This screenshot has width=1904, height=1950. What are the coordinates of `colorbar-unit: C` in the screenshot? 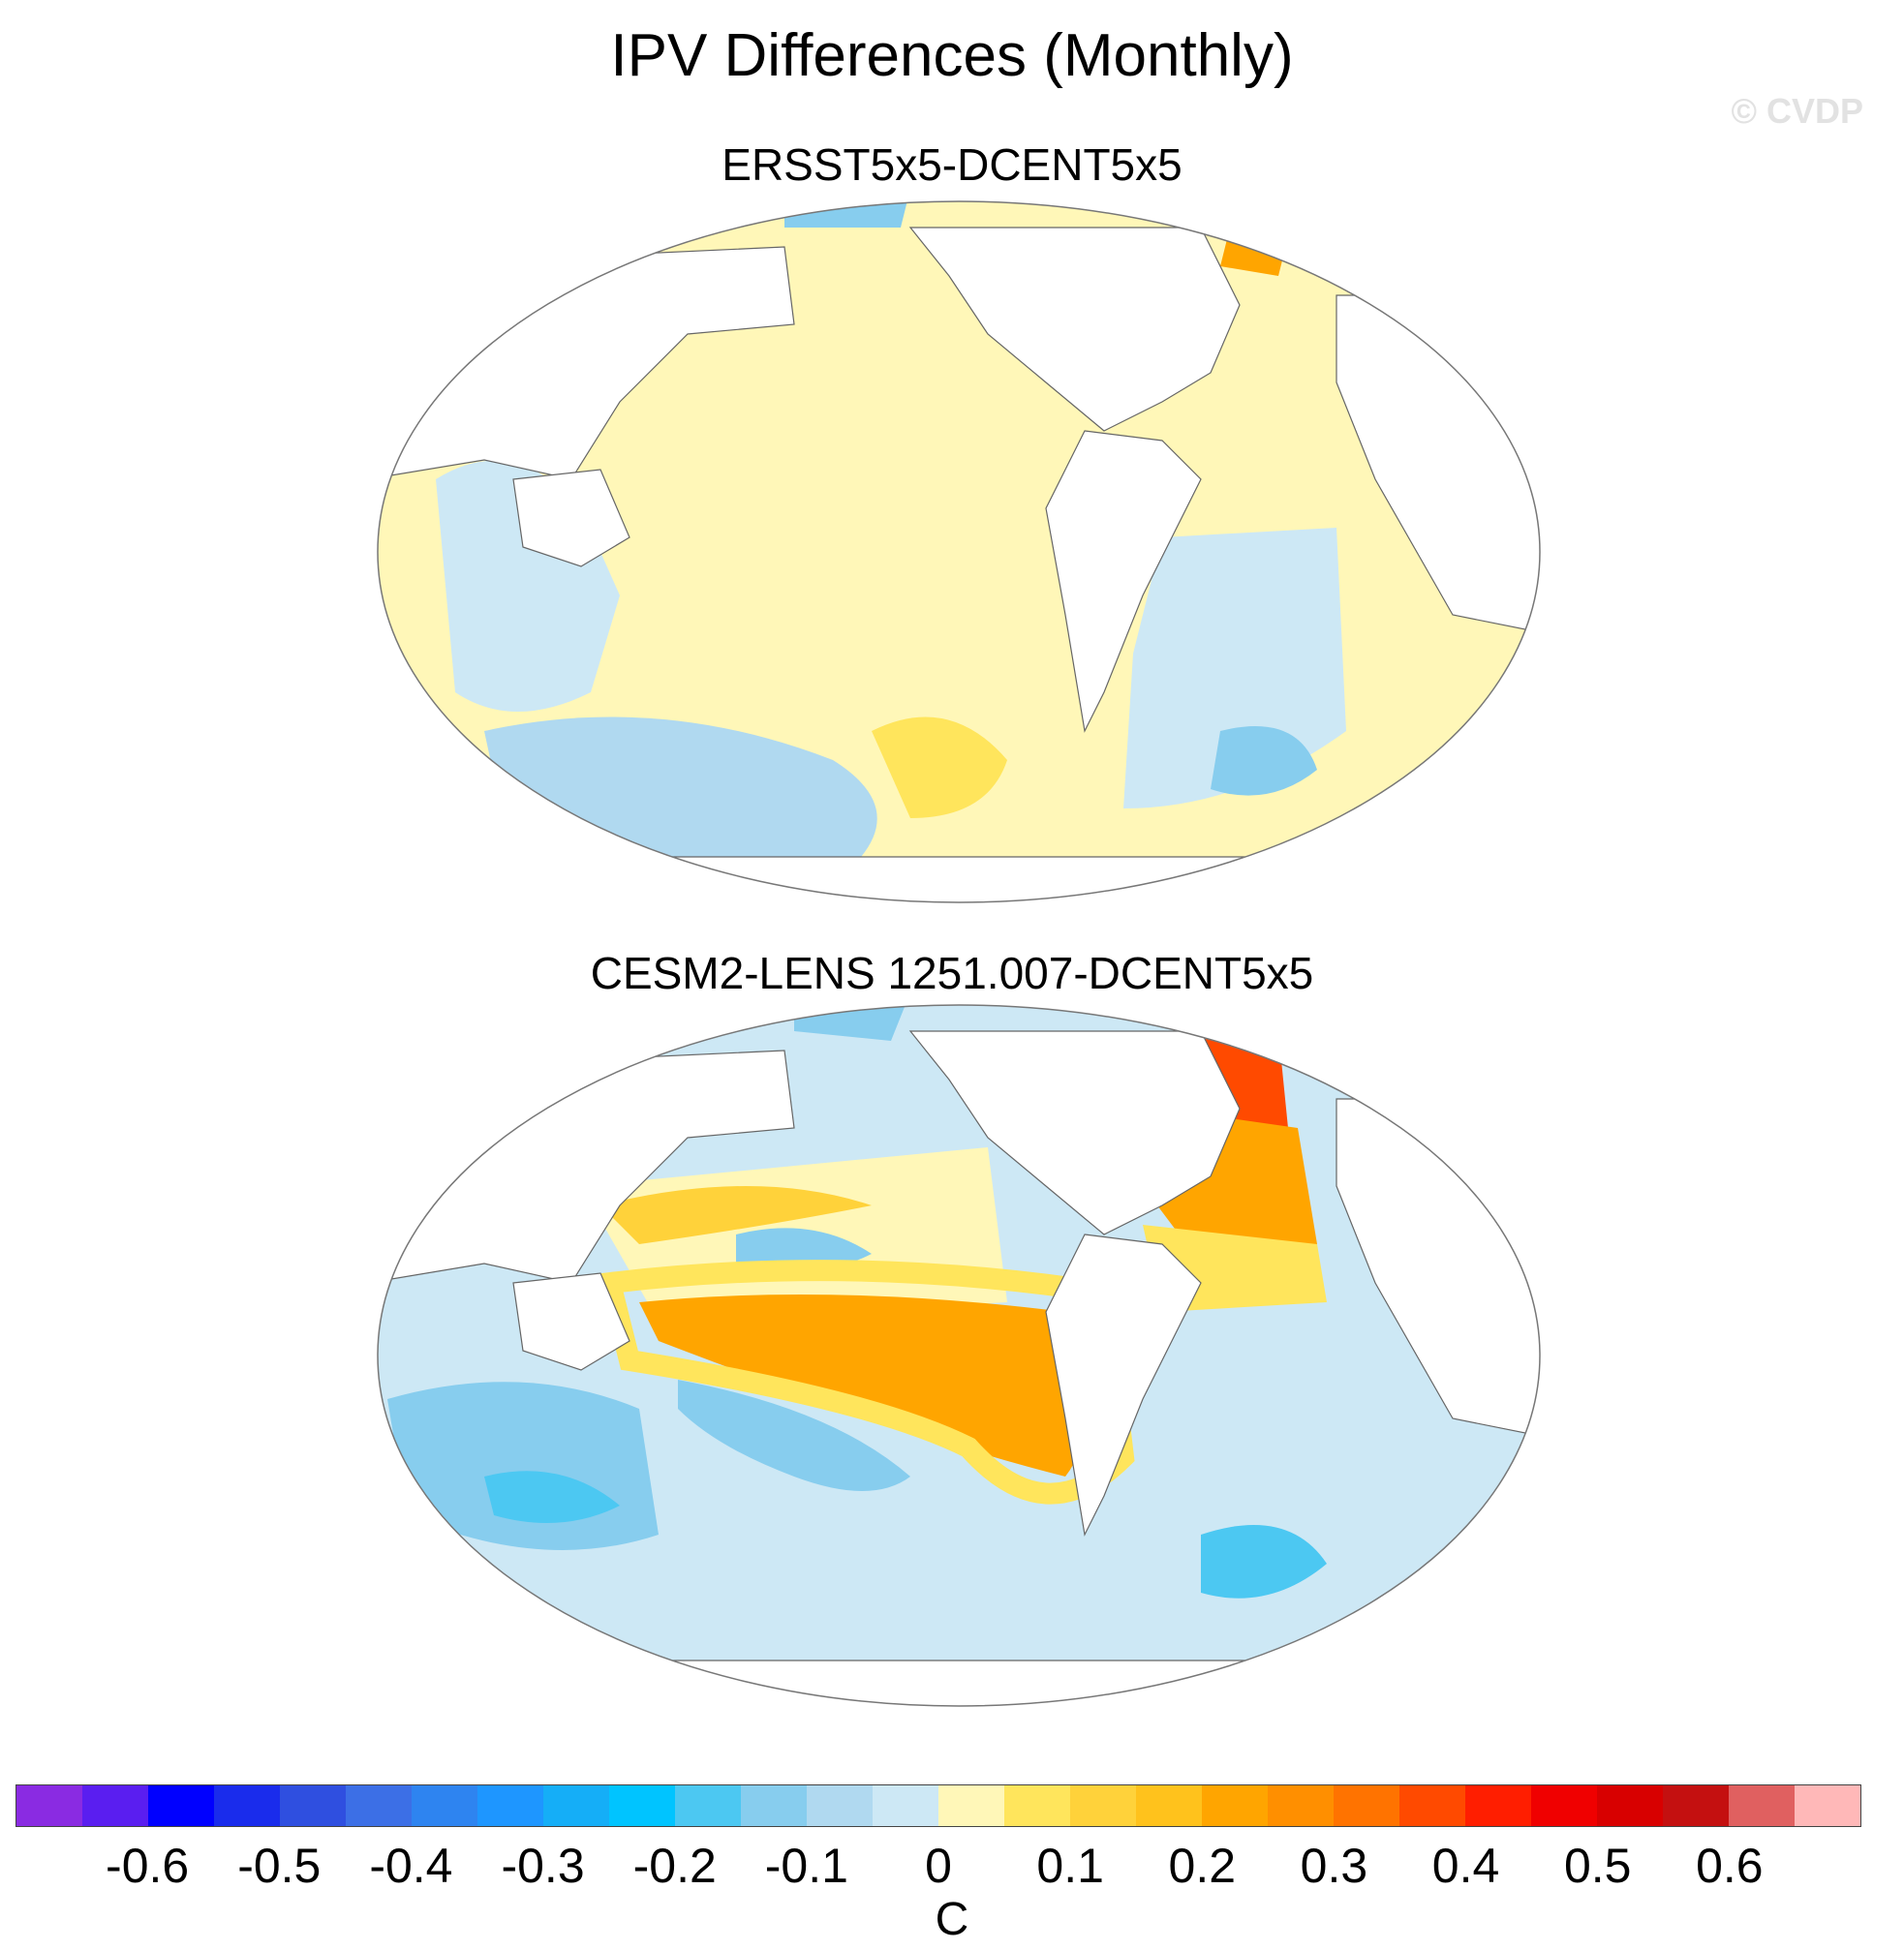 It's located at (952, 1919).